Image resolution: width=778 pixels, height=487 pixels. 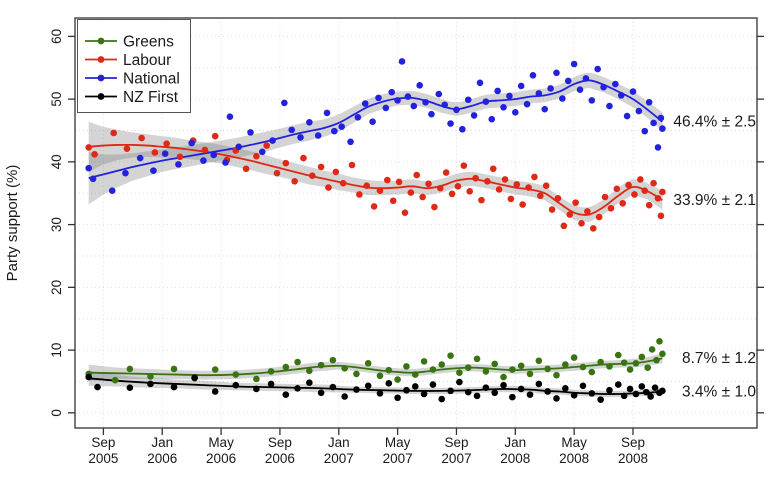 I want to click on trend-line-nz-first, so click(x=375, y=386).